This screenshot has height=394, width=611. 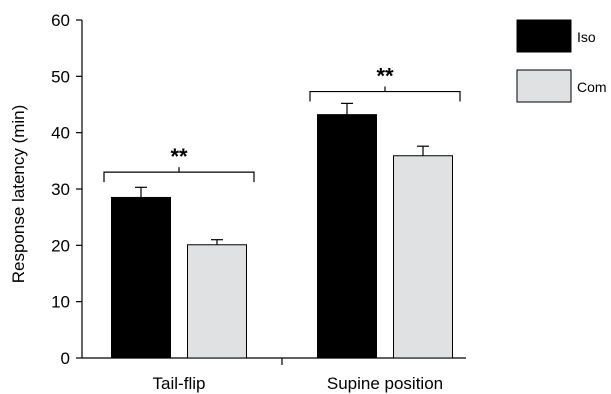 What do you see at coordinates (179, 383) in the screenshot?
I see `x-tick-label: Tail-flip` at bounding box center [179, 383].